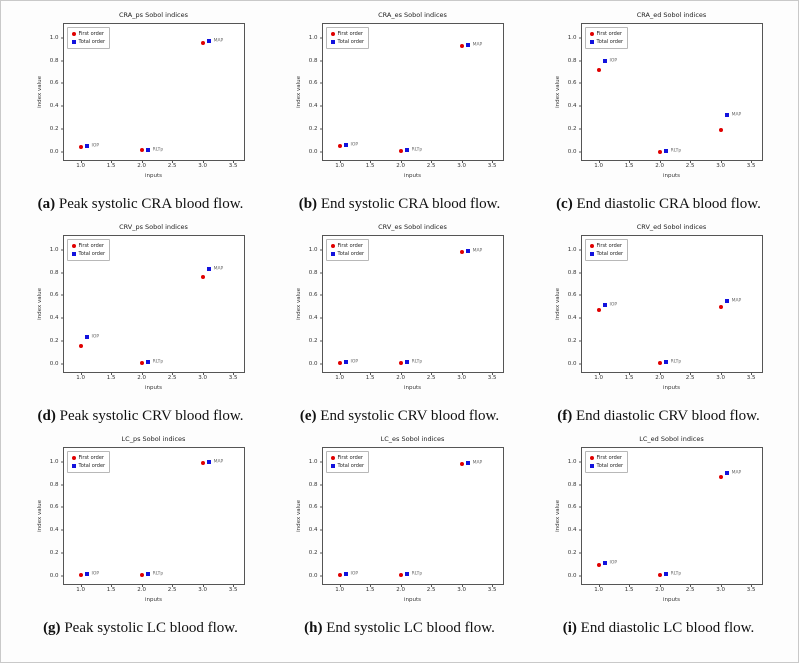 The width and height of the screenshot is (799, 663). I want to click on caption-text: End systolic CRV blood flow., so click(408, 416).